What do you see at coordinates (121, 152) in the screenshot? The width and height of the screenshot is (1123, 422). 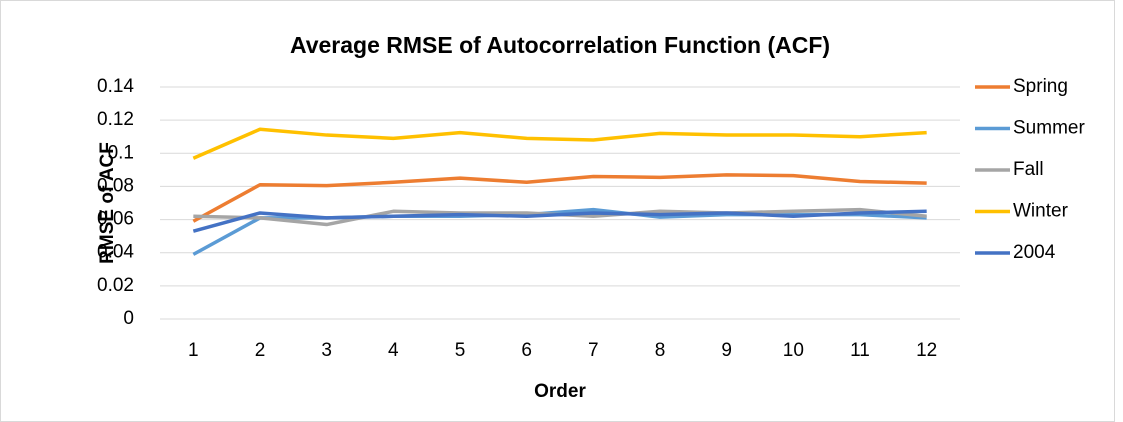 I see `y-tick-label: 0.1` at bounding box center [121, 152].